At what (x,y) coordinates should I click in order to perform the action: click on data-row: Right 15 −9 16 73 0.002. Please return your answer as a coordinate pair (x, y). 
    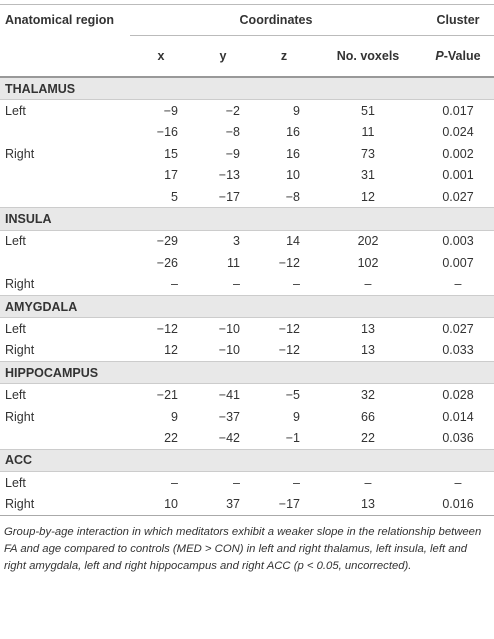
    Looking at the image, I should click on (247, 153).